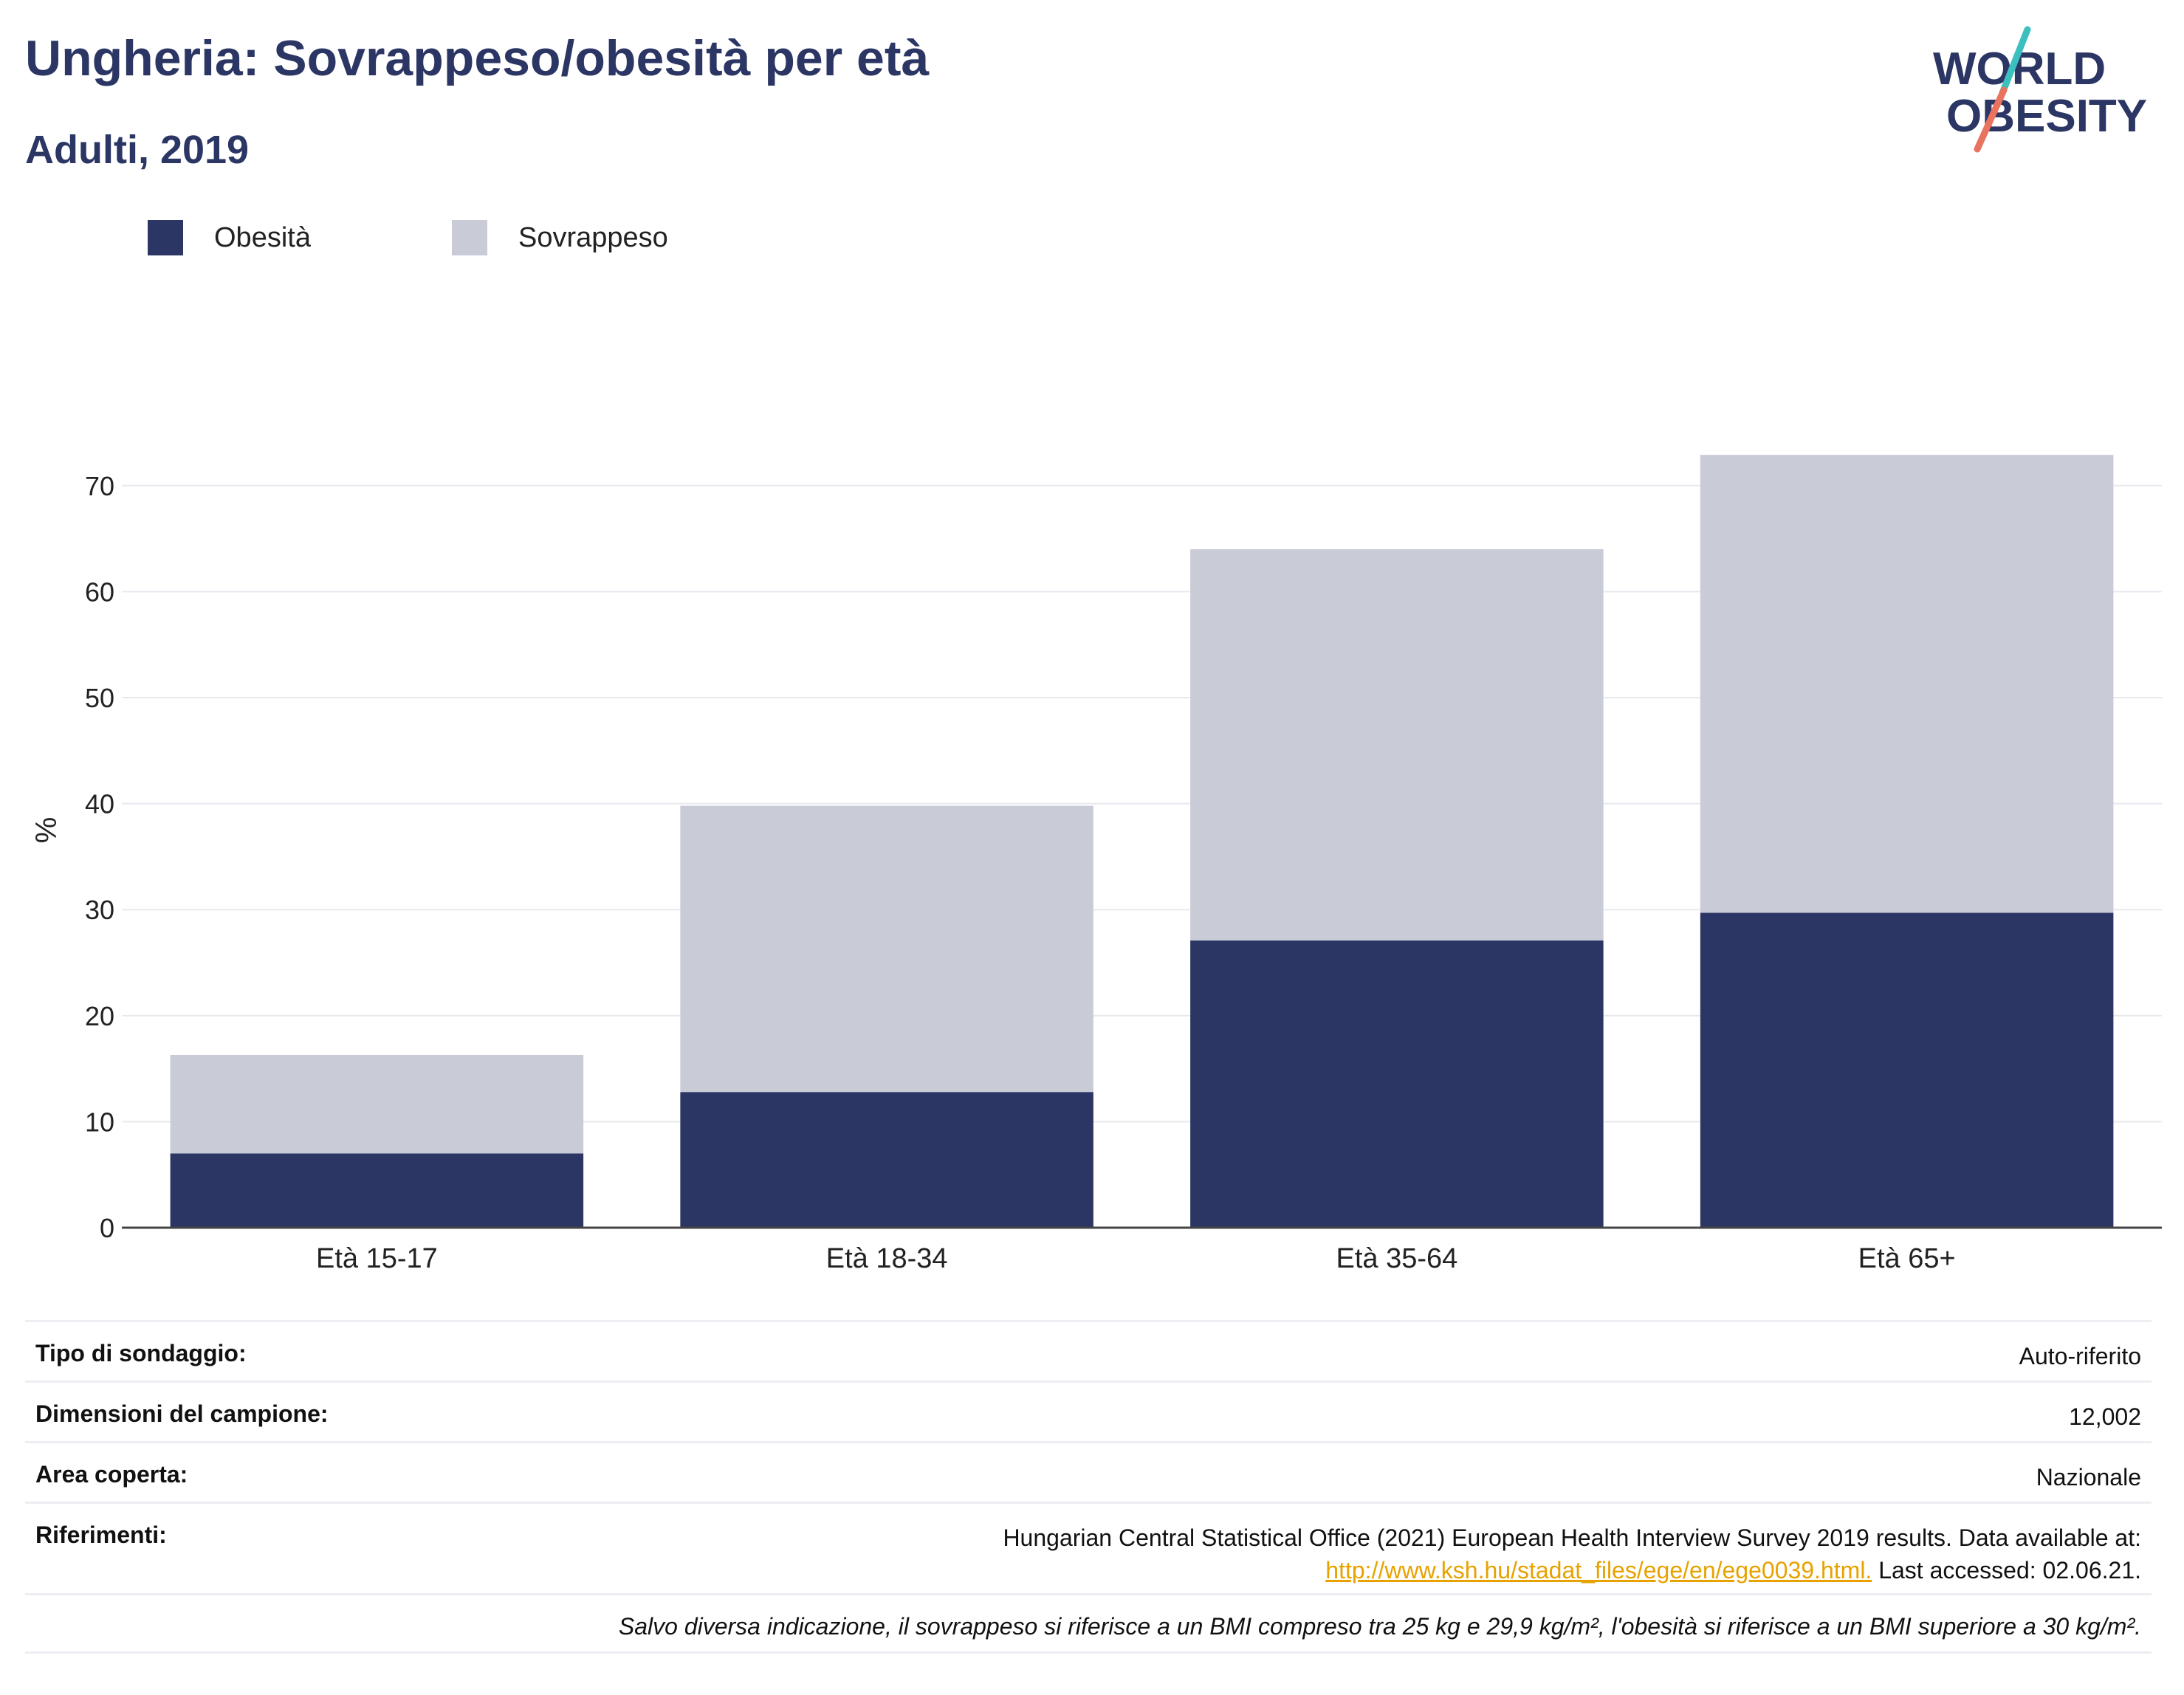  I want to click on info-key-sample-size: Dimensioni del campione:, so click(182, 1413).